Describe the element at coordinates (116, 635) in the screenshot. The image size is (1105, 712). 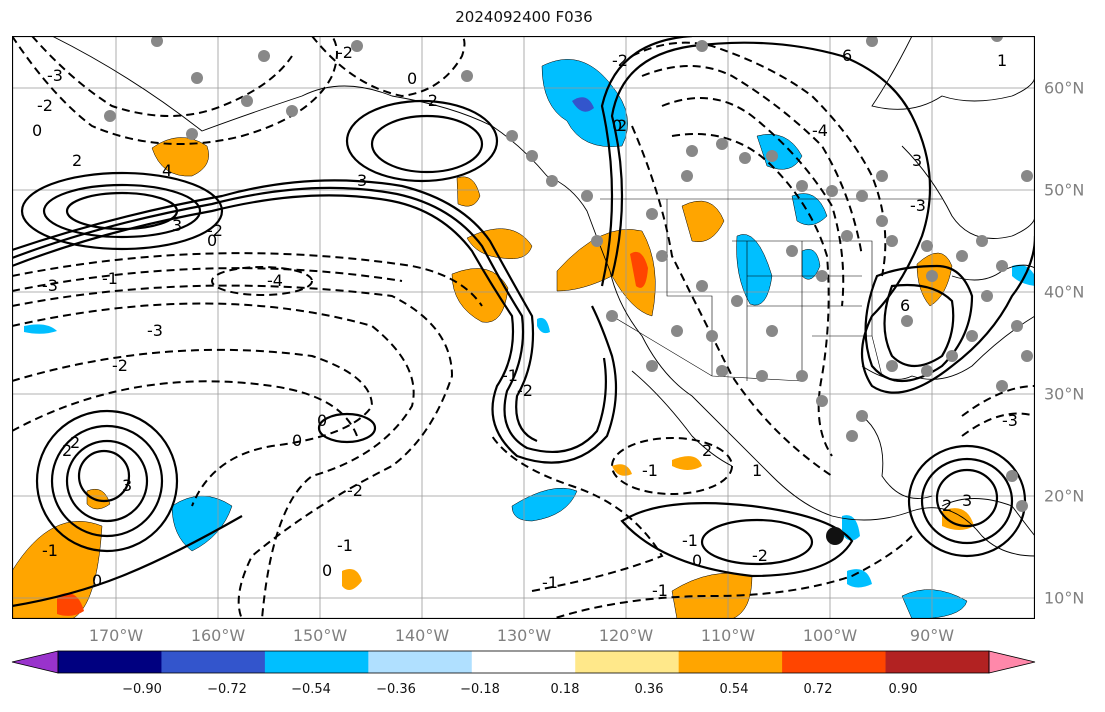
I see `lon-label: 170°W` at that location.